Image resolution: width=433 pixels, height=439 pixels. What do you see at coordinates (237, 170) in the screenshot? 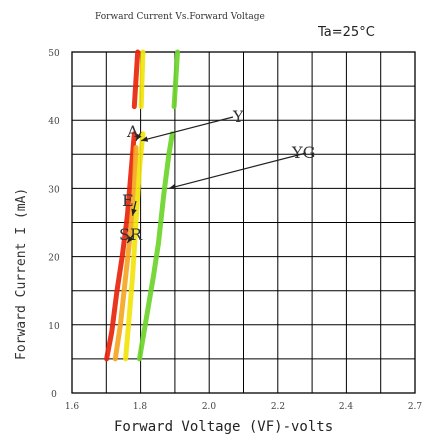
I see `annotation-leader-yg` at bounding box center [237, 170].